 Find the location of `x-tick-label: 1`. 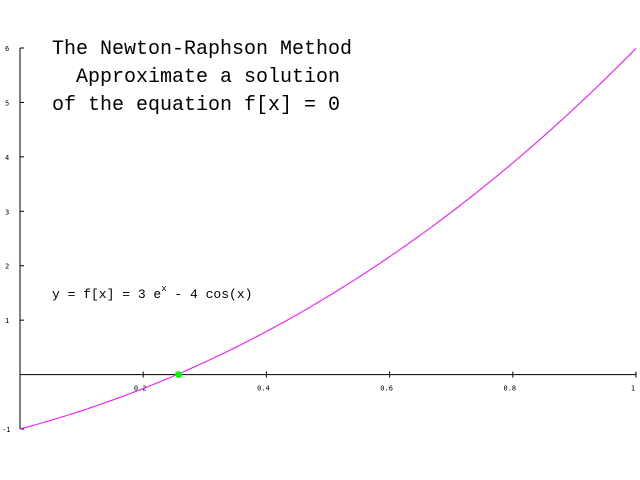

x-tick-label: 1 is located at coordinates (633, 389).